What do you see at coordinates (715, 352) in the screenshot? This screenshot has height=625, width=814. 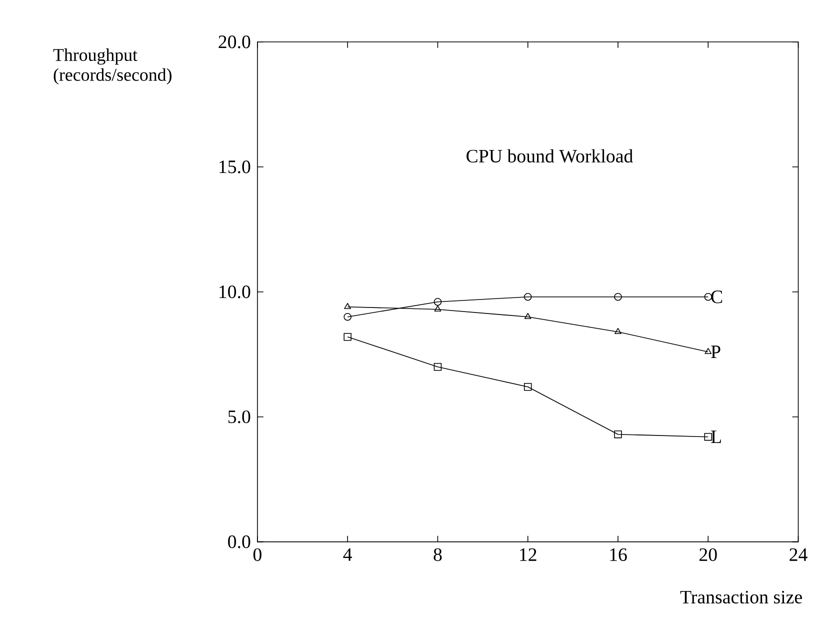 I see `series-label: P` at bounding box center [715, 352].